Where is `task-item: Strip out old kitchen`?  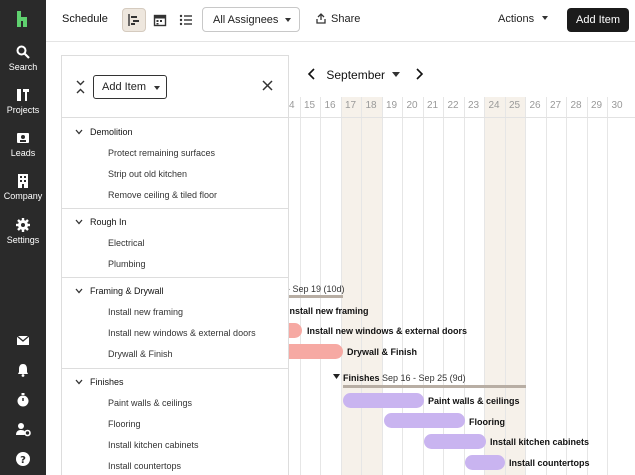 task-item: Strip out old kitchen is located at coordinates (148, 174).